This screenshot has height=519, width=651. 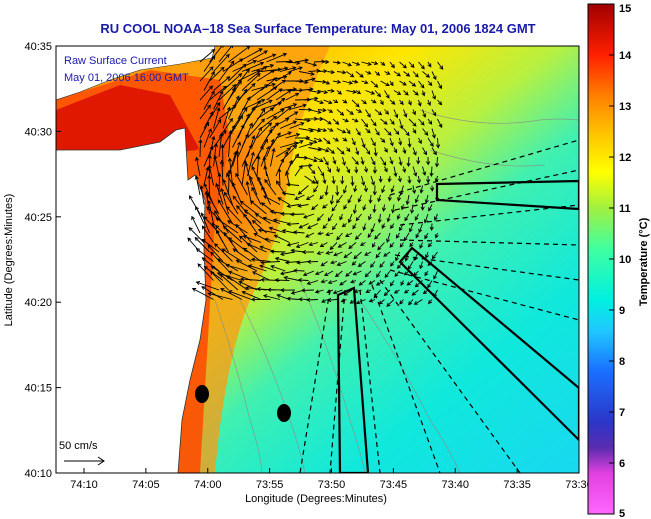 I want to click on colorbar-tick-label: 9, so click(x=622, y=311).